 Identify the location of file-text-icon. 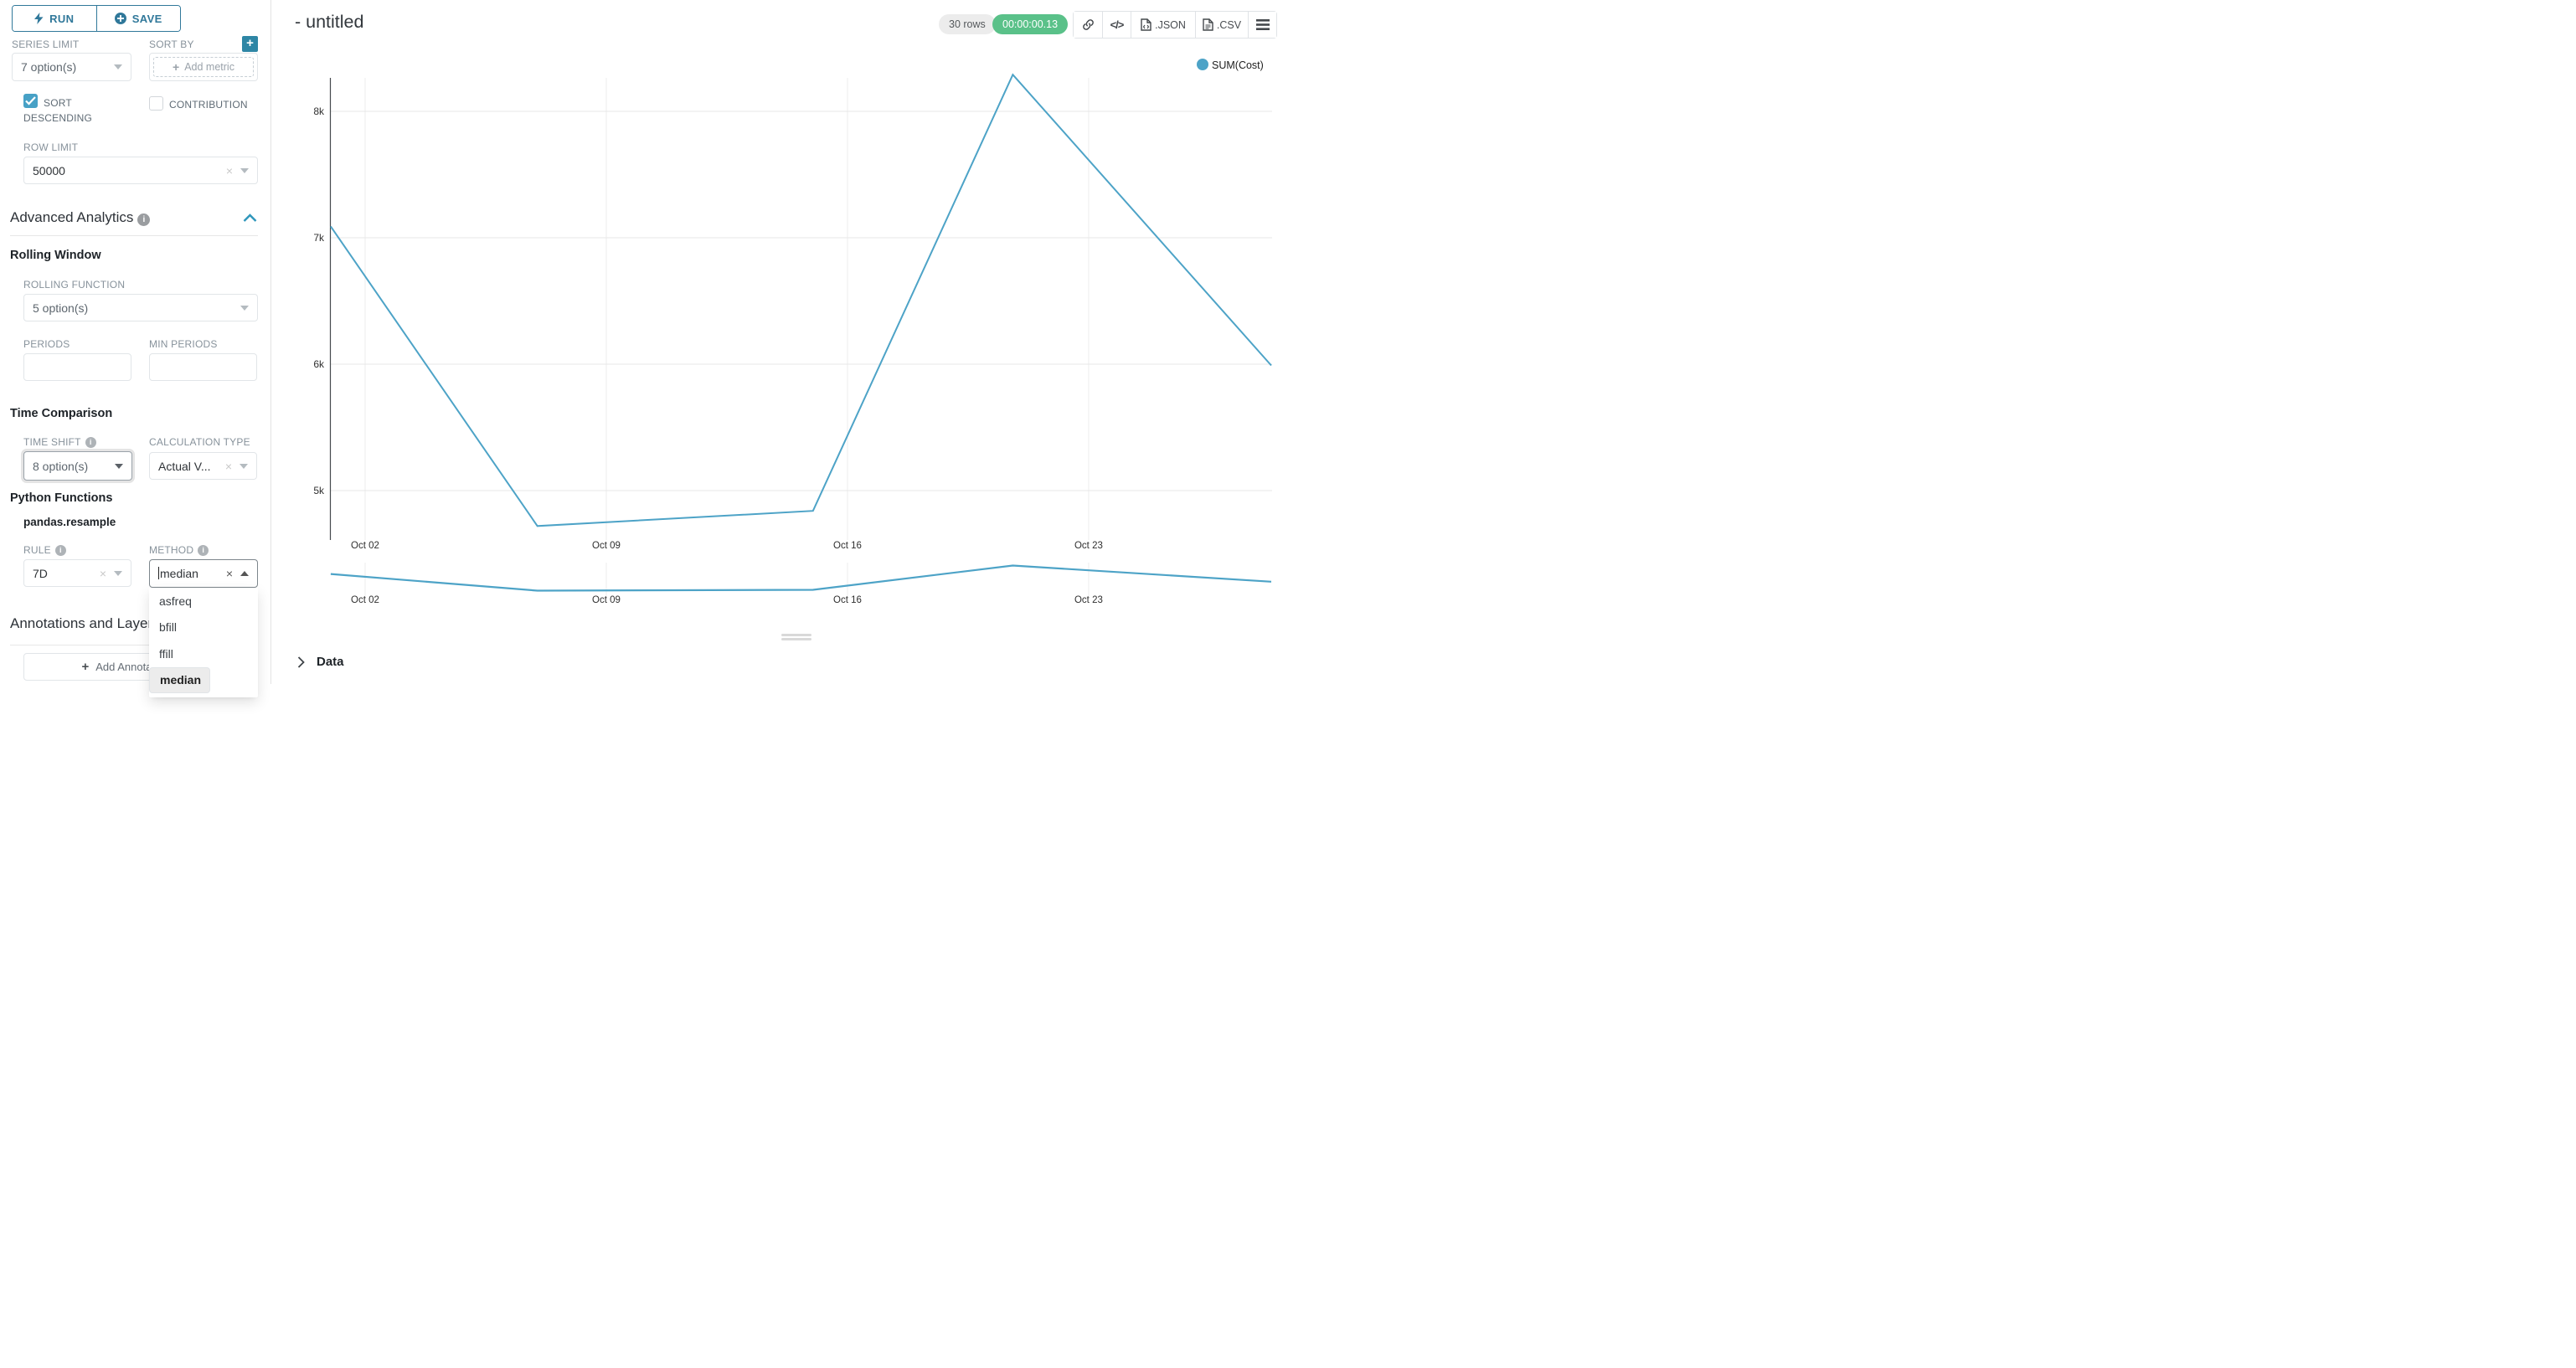
(1208, 24).